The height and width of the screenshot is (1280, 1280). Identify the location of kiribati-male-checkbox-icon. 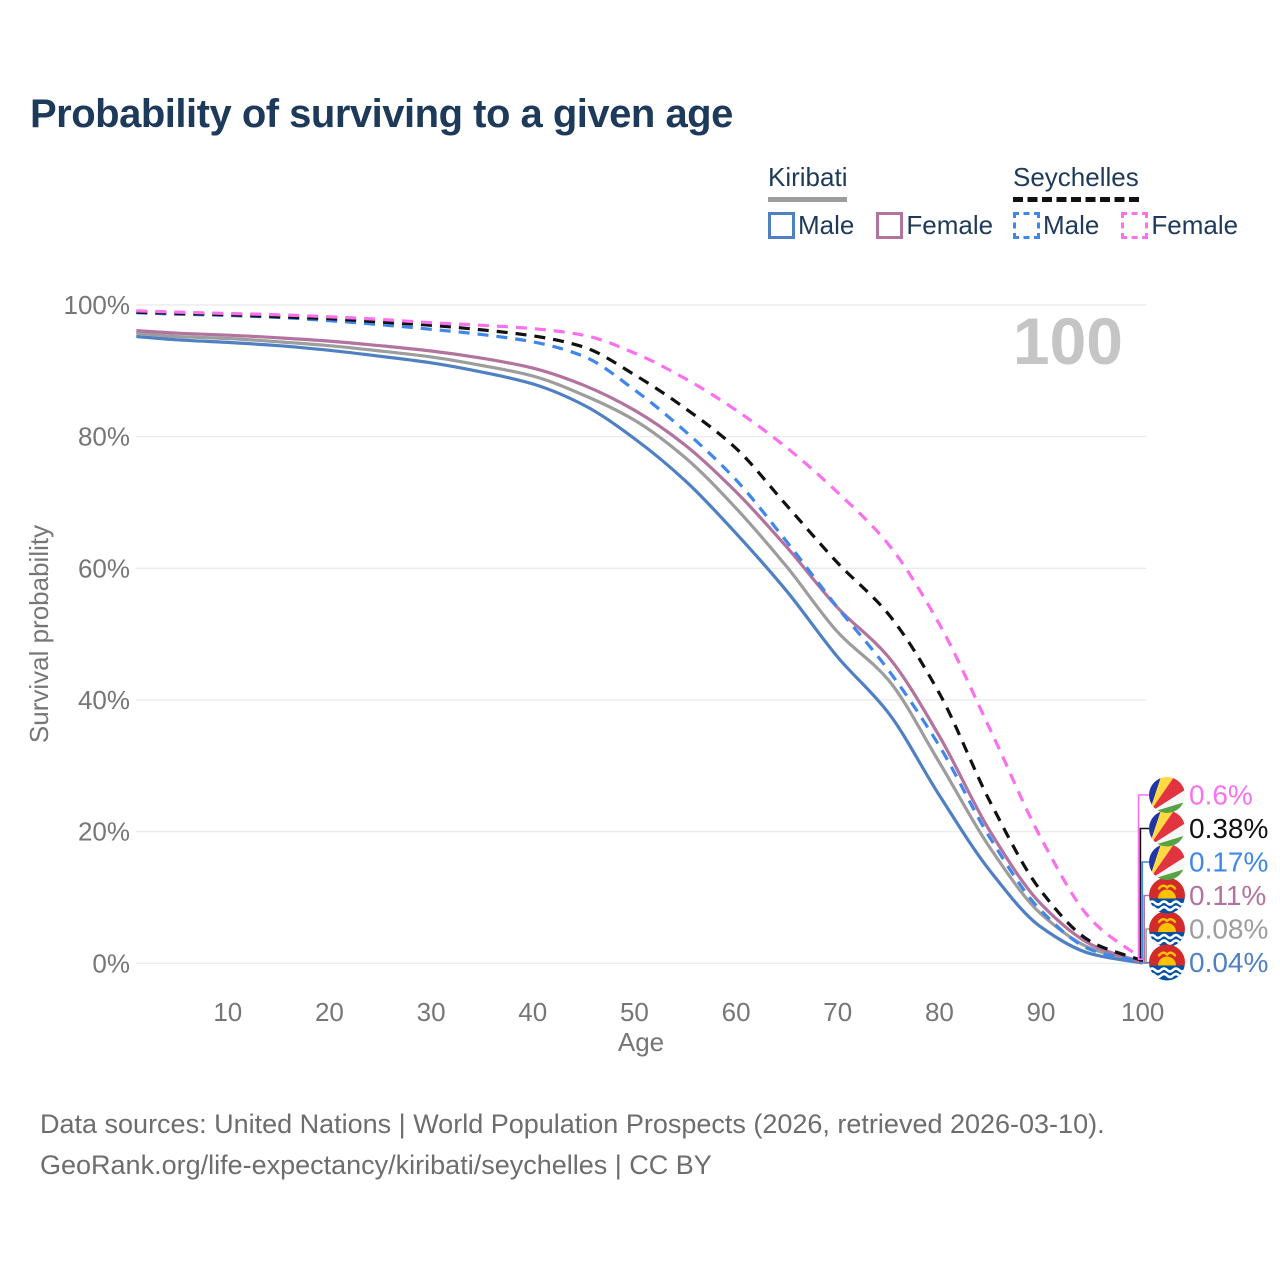
(781, 225).